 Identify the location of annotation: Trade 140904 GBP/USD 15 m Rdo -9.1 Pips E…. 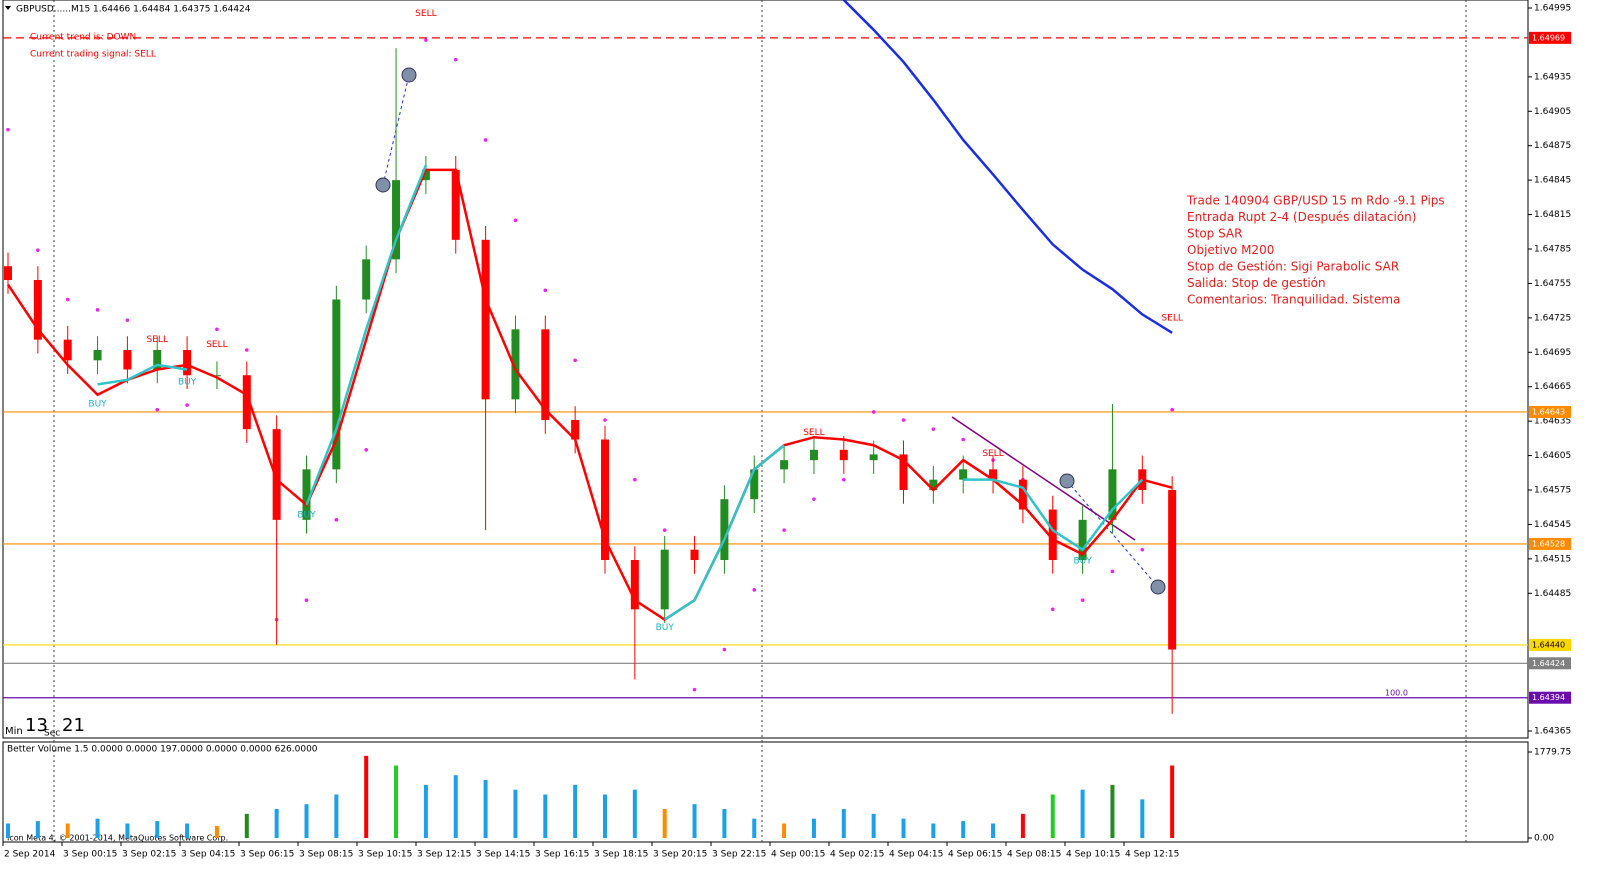
(1315, 250).